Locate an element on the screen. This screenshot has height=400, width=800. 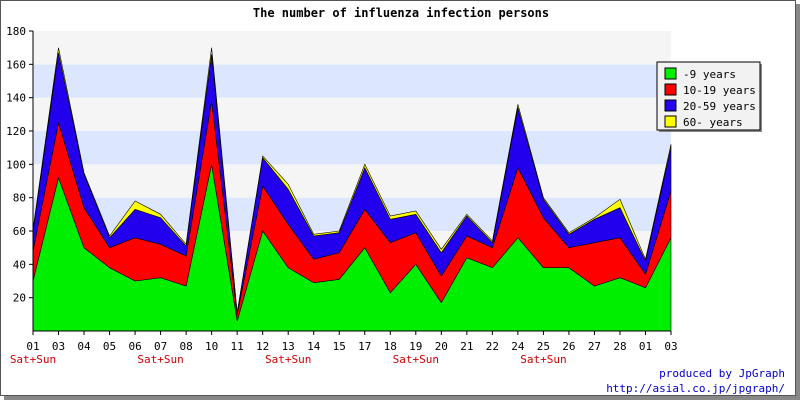
x-tick-label: 12 is located at coordinates (262, 346).